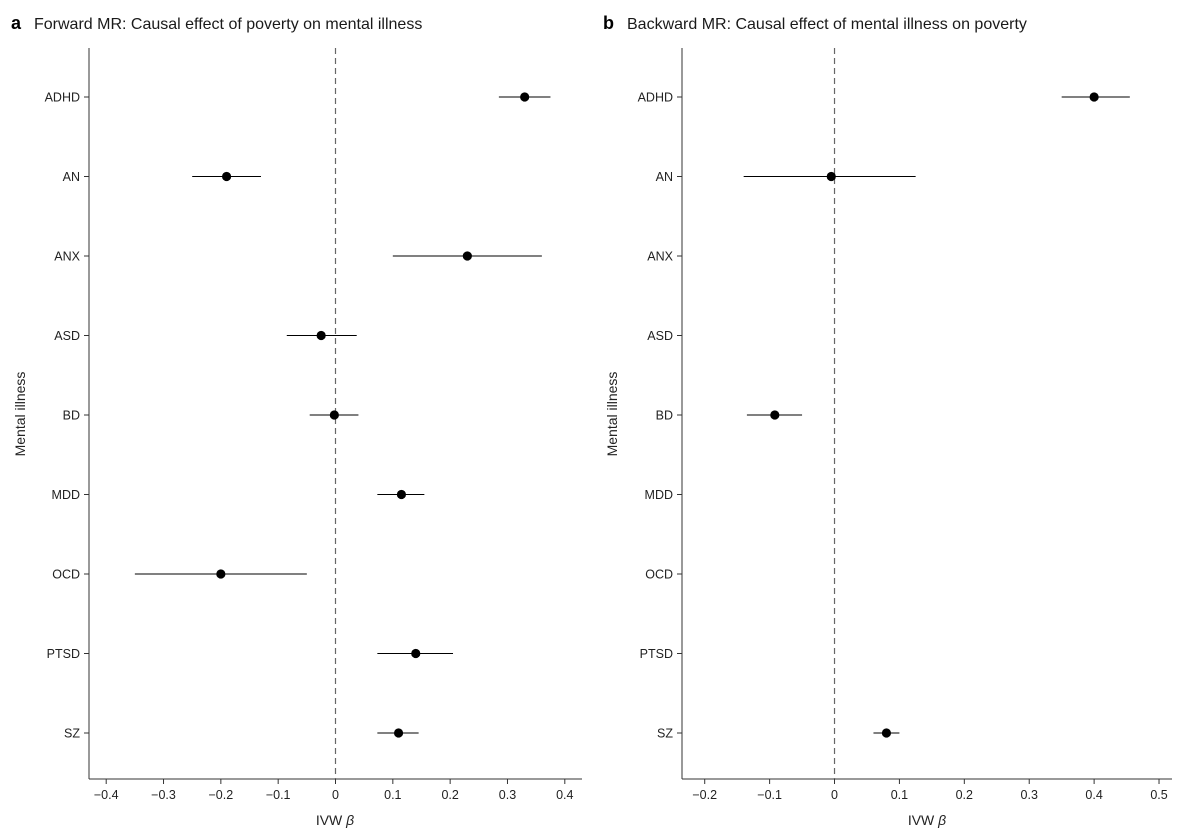 The image size is (1177, 834). What do you see at coordinates (16, 23) in the screenshot?
I see `panel-a-letter: a` at bounding box center [16, 23].